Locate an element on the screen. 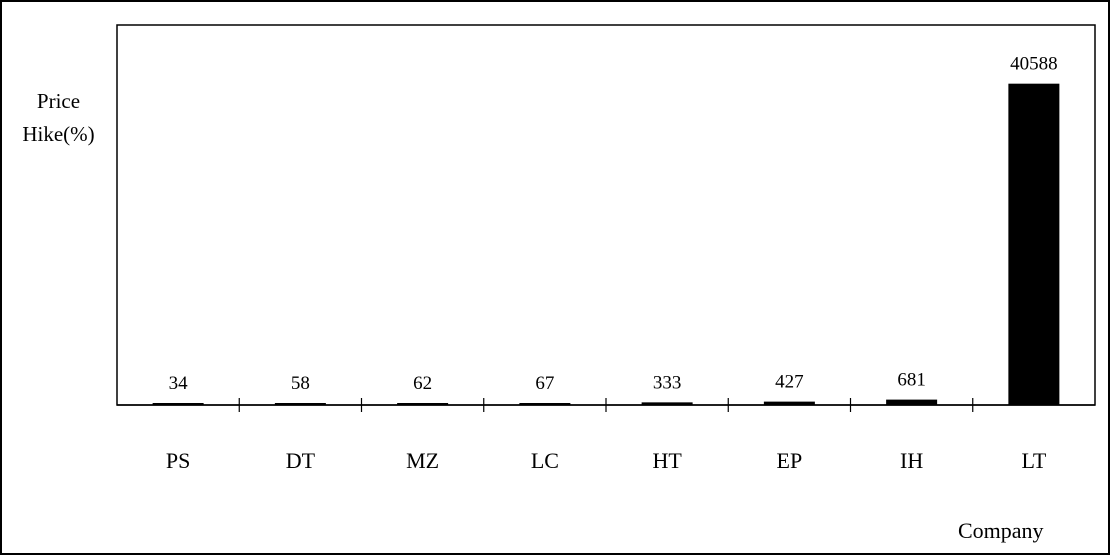 Image resolution: width=1110 pixels, height=555 pixels. x-tick-label-lc: LC is located at coordinates (545, 460).